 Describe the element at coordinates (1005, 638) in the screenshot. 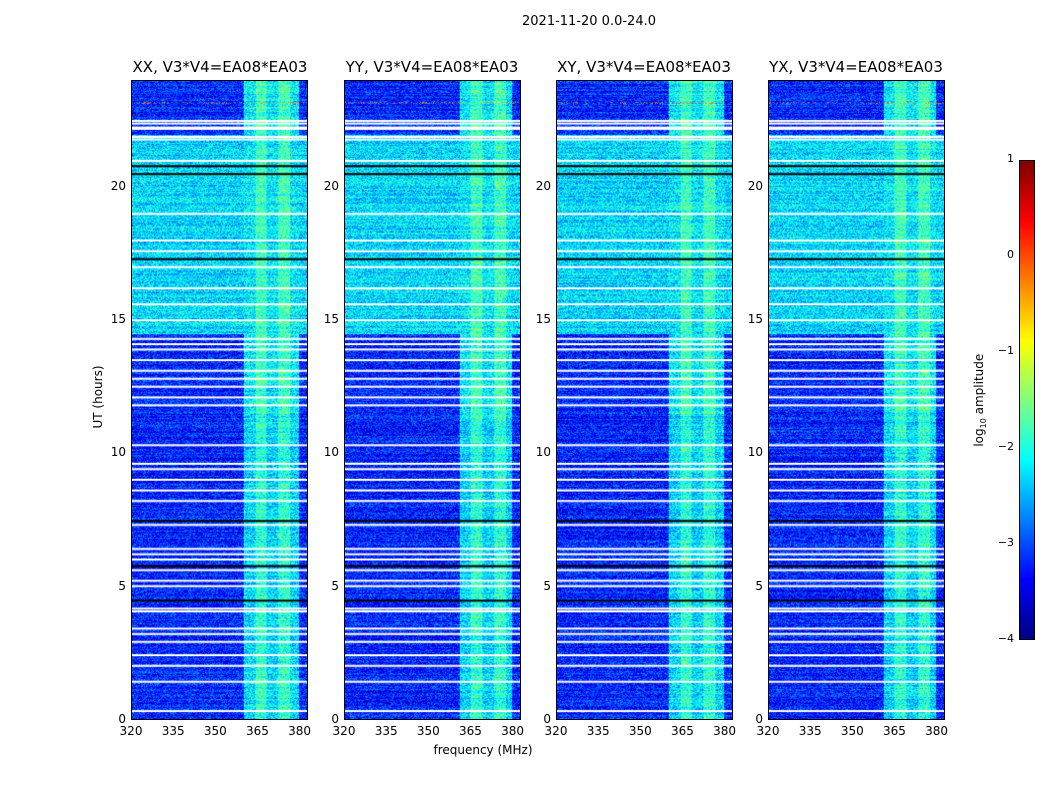

I see `colorbar-tick: −4` at that location.